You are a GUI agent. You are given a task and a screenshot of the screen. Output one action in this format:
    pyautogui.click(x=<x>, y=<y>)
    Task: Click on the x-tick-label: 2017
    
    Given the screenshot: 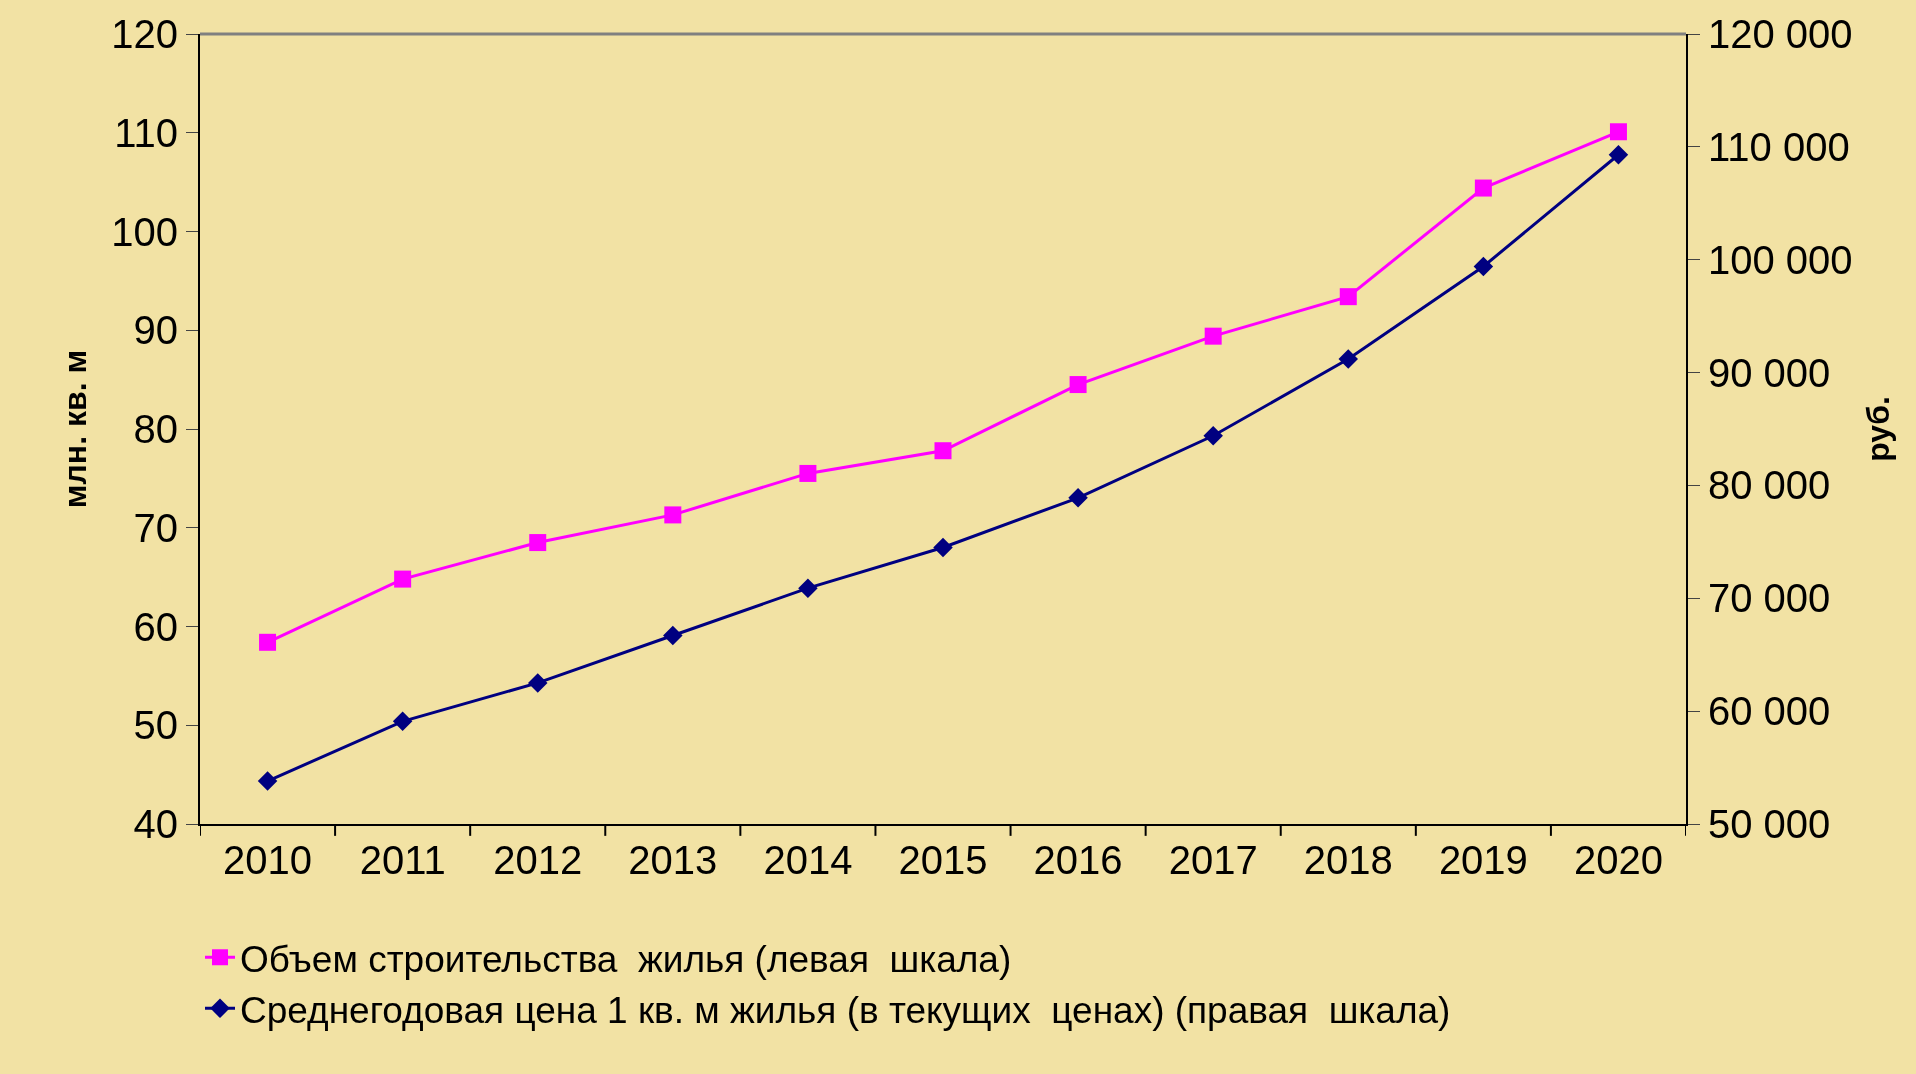 What is the action you would take?
    pyautogui.click(x=1213, y=860)
    